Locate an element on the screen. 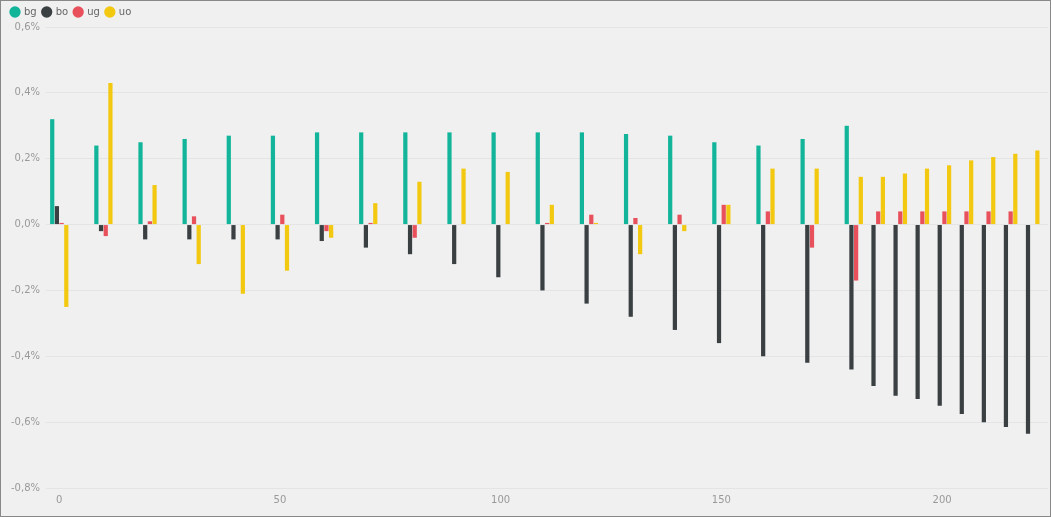 This screenshot has height=517, width=1051. x-tick-label: 200 is located at coordinates (942, 499).